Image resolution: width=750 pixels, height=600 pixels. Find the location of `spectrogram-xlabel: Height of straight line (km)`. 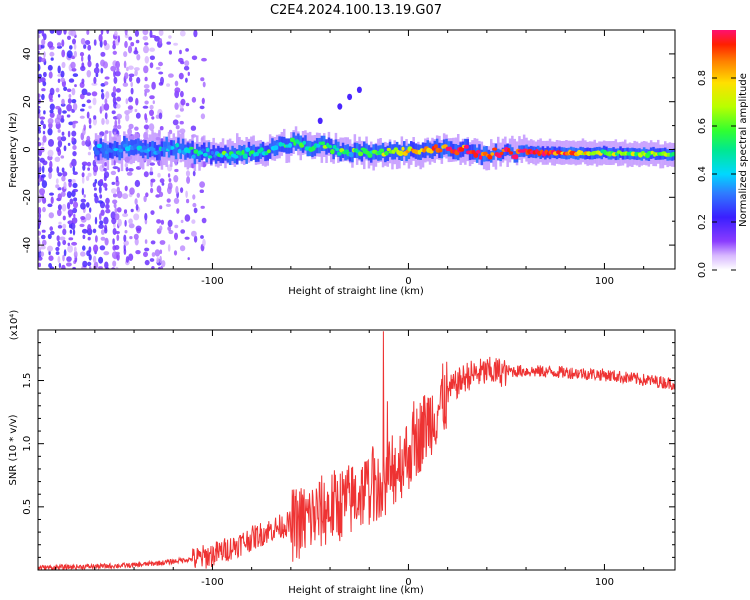

spectrogram-xlabel: Height of straight line (km) is located at coordinates (356, 291).